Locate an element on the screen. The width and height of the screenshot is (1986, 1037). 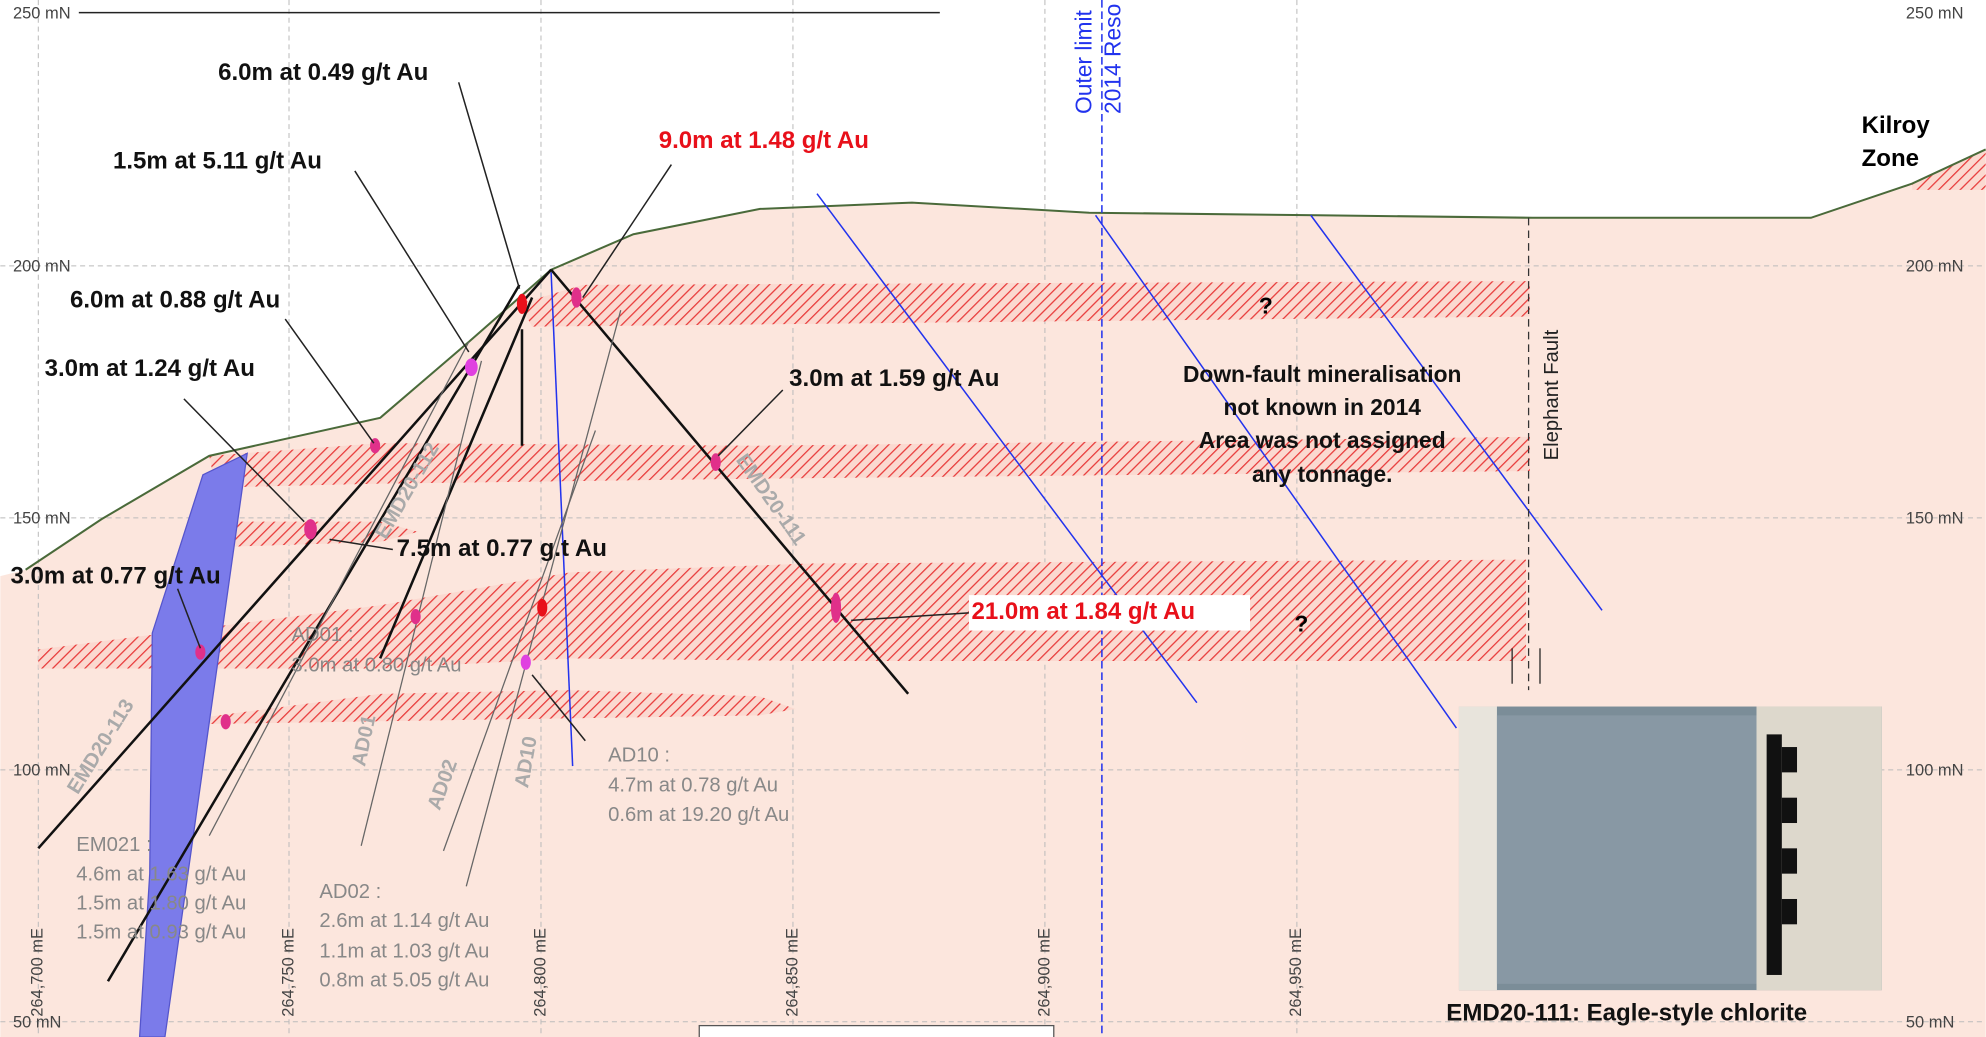
note-line: Area was not assigned is located at coordinates (1322, 440).